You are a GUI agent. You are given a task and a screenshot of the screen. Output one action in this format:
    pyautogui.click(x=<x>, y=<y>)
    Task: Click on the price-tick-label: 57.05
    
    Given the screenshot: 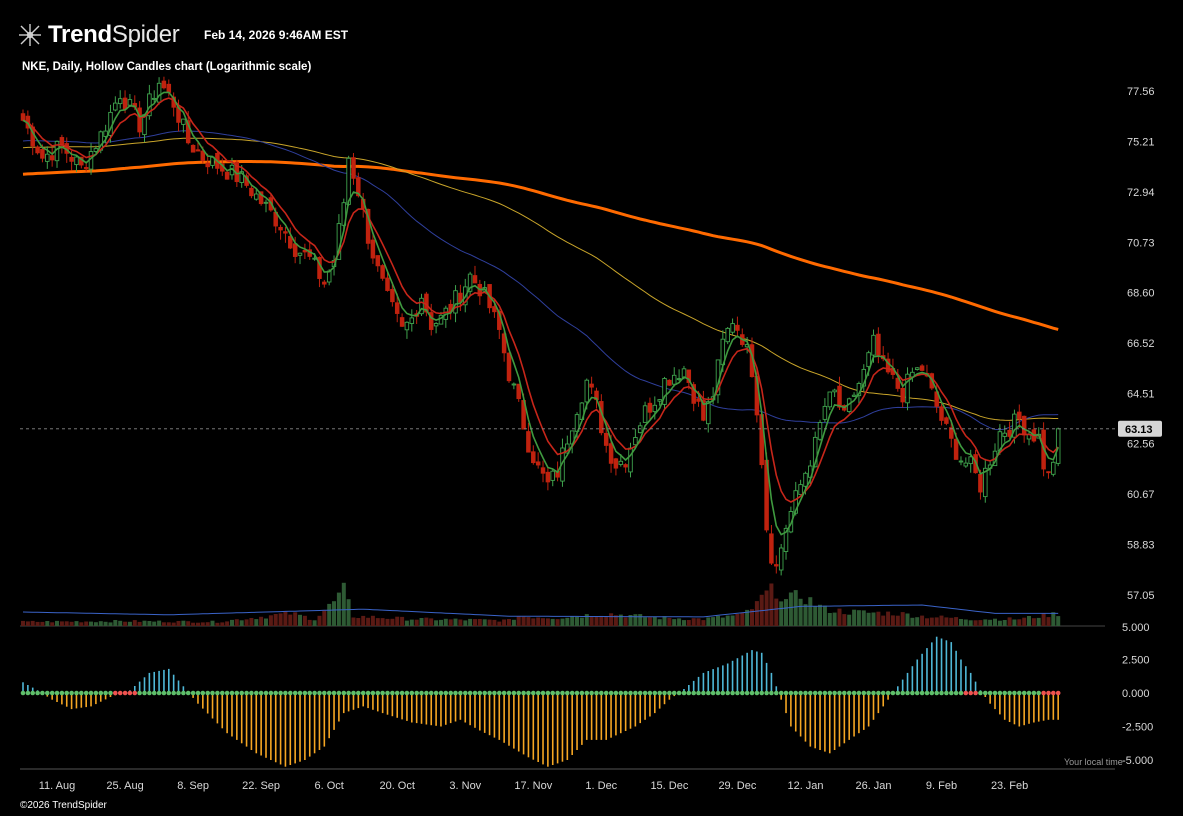 What is the action you would take?
    pyautogui.click(x=1141, y=596)
    